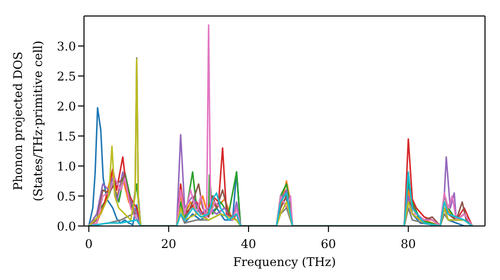  What do you see at coordinates (284, 262) in the screenshot?
I see `x-axis-title: Frequency (THz)` at bounding box center [284, 262].